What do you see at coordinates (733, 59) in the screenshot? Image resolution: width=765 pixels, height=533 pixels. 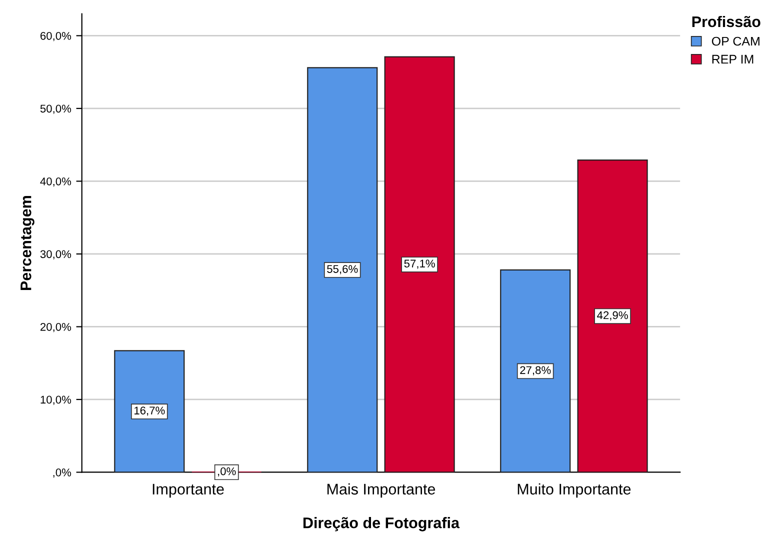 I see `legend-label: REP IM` at bounding box center [733, 59].